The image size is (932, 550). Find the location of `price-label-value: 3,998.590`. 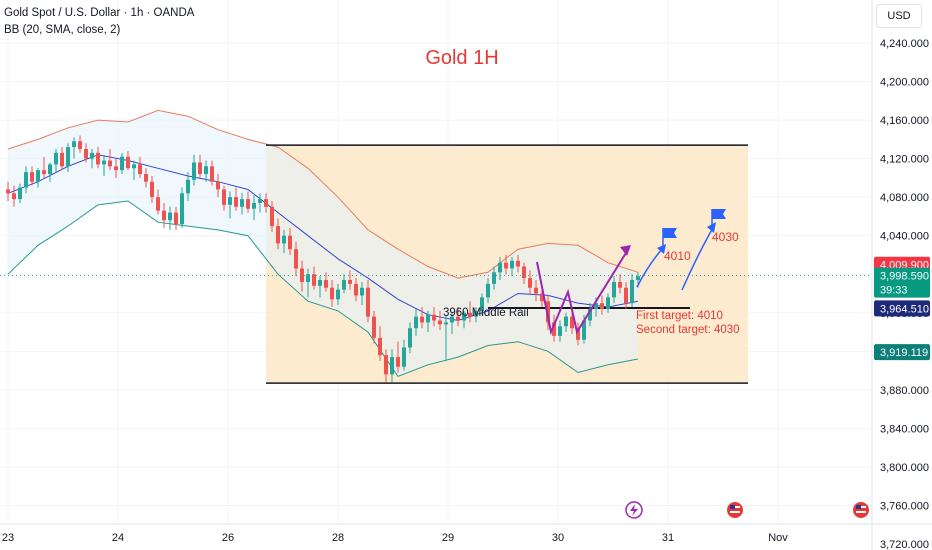

price-label-value: 3,998.590 is located at coordinates (904, 277).